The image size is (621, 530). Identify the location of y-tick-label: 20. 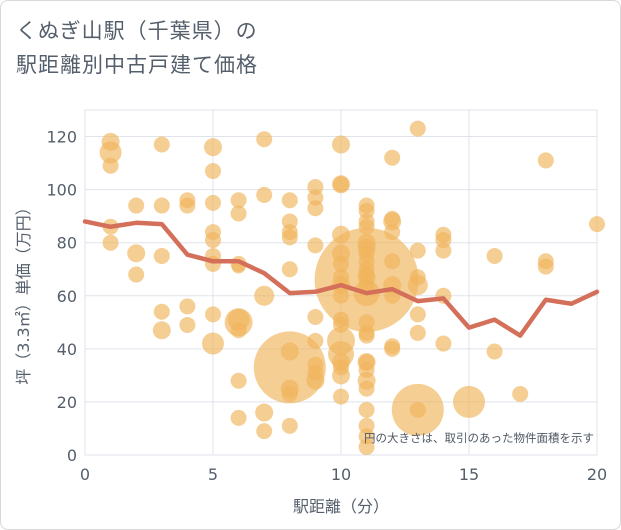
(67, 402).